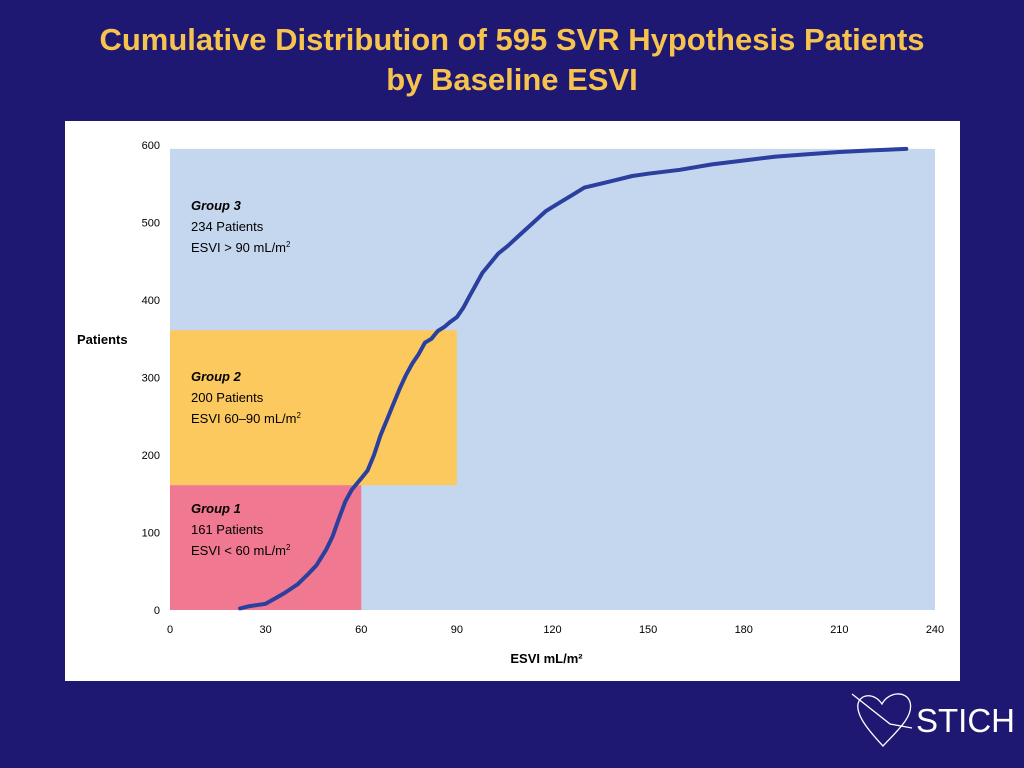 The height and width of the screenshot is (768, 1024). I want to click on x-axis-label: ESVI mL/m², so click(546, 658).